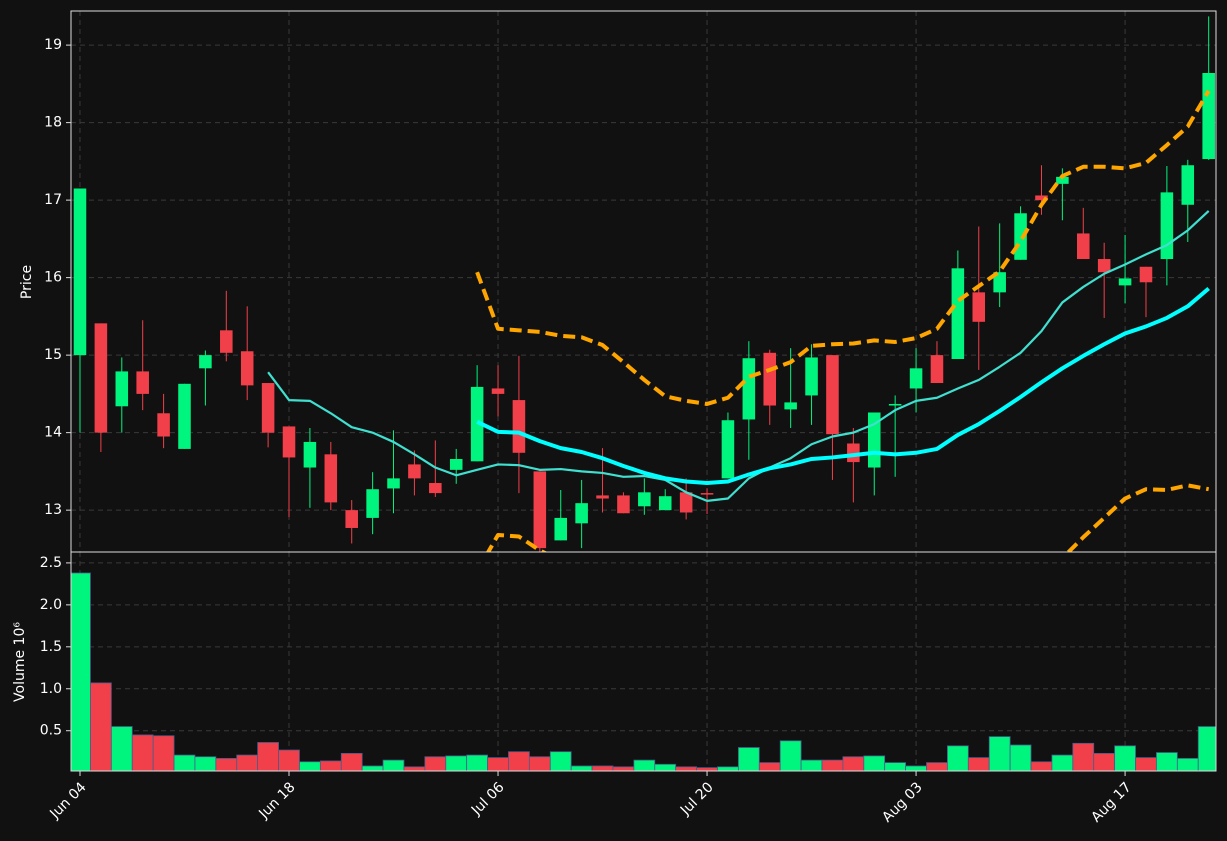 The height and width of the screenshot is (841, 1227). Describe the element at coordinates (51, 563) in the screenshot. I see `y-tick-label: 2.5` at that location.